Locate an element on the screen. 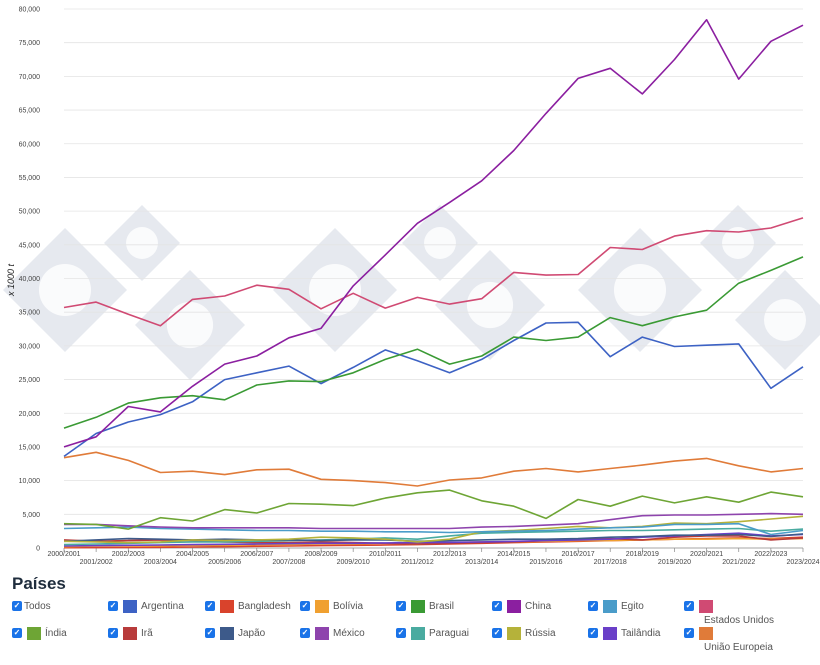 The image size is (820, 665). legend-item-china: ✓ China is located at coordinates (521, 610).